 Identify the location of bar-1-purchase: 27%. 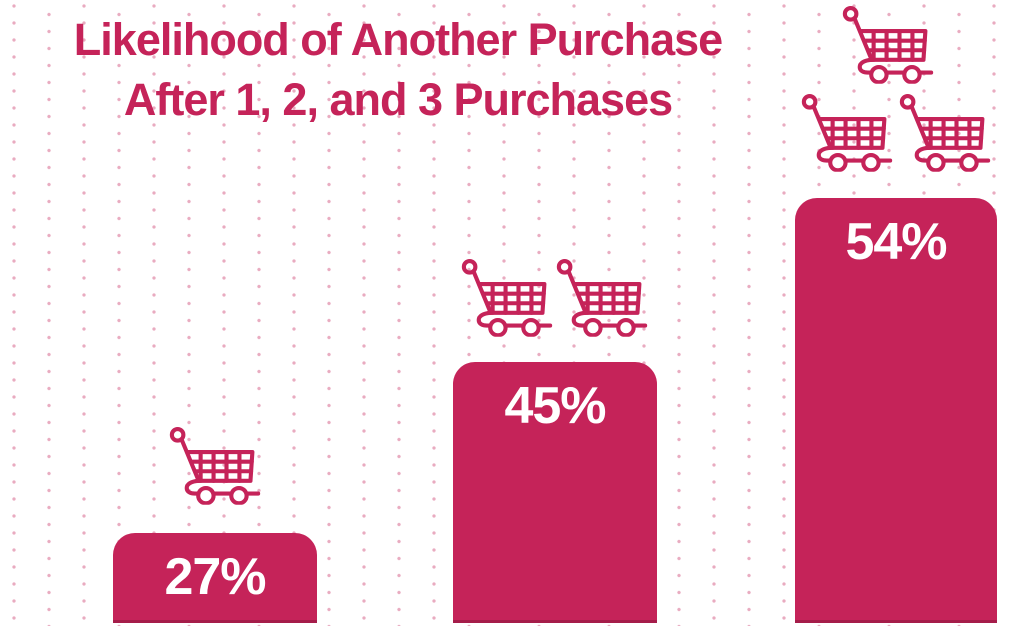
(215, 578).